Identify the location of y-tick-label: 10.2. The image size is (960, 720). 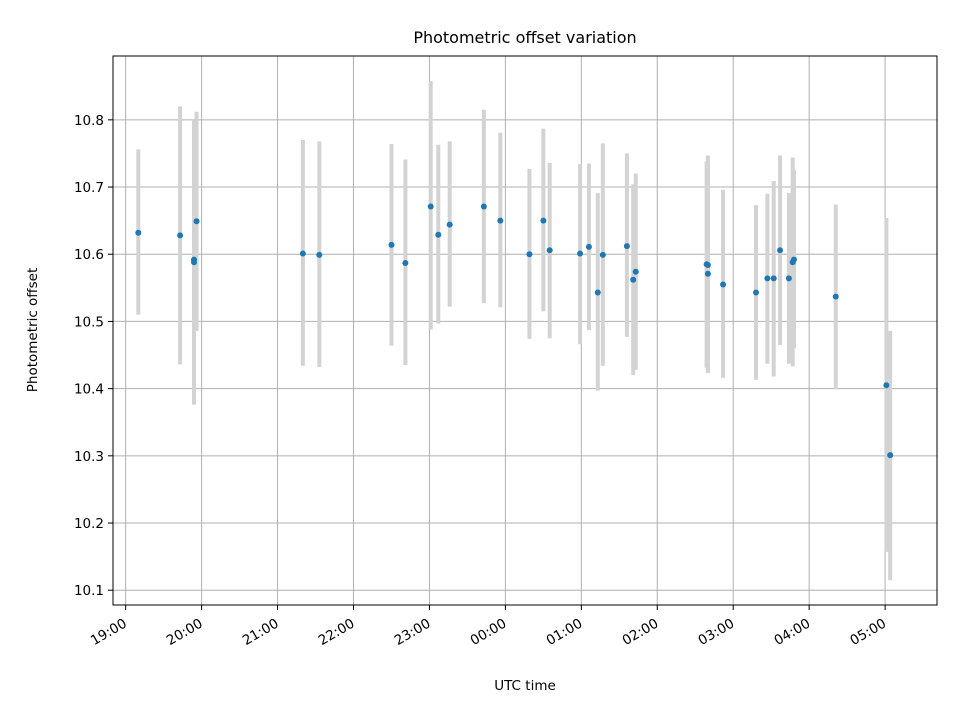
(89, 524).